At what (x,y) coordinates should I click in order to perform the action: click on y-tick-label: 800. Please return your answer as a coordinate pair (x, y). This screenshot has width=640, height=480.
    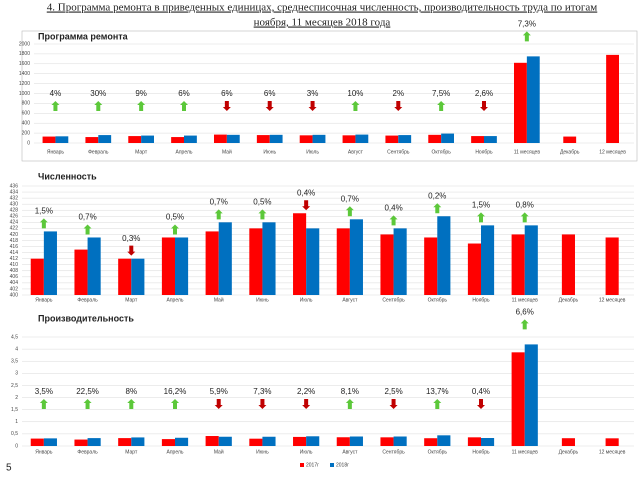
    Looking at the image, I should click on (26, 104).